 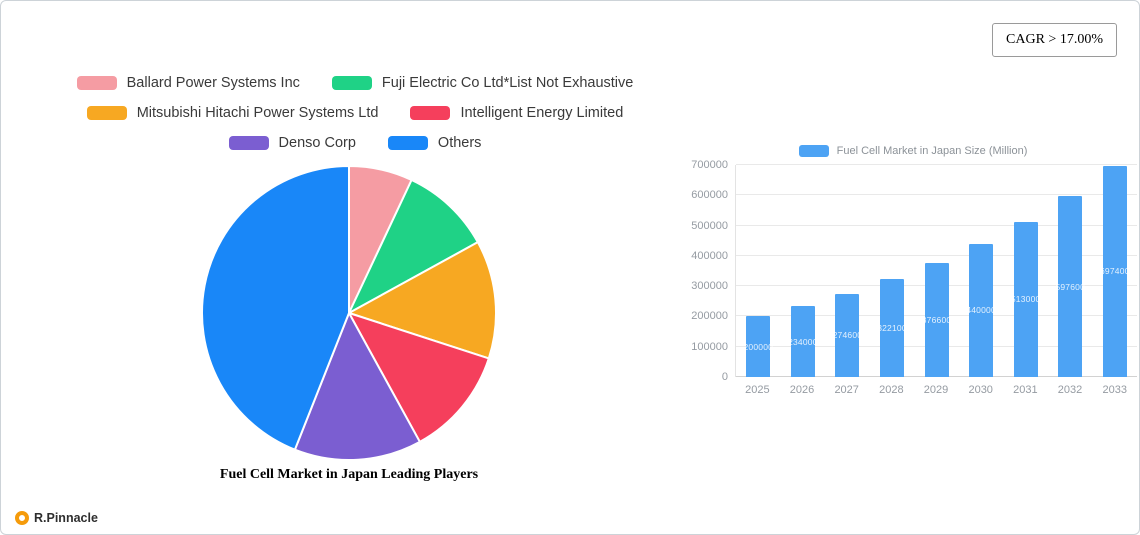 I want to click on bar-2032: 597600, so click(x=1070, y=286).